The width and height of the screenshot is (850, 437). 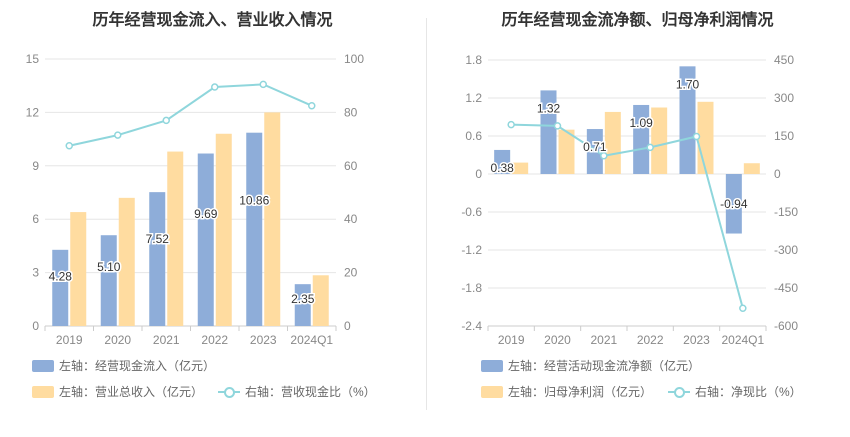 What do you see at coordinates (33, 59) in the screenshot?
I see `left-axis-tick-label: 15` at bounding box center [33, 59].